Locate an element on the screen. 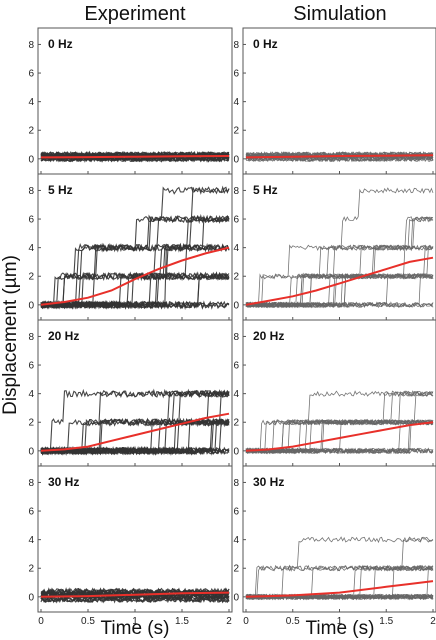 The height and width of the screenshot is (640, 436). panel-simulation-20hz: 0 2 4 6 8 20 Hz is located at coordinates (334, 393).